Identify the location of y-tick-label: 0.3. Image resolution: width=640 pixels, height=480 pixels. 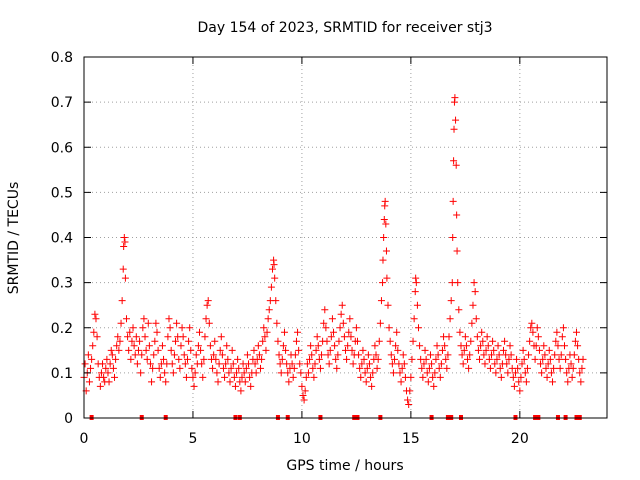
(62, 284).